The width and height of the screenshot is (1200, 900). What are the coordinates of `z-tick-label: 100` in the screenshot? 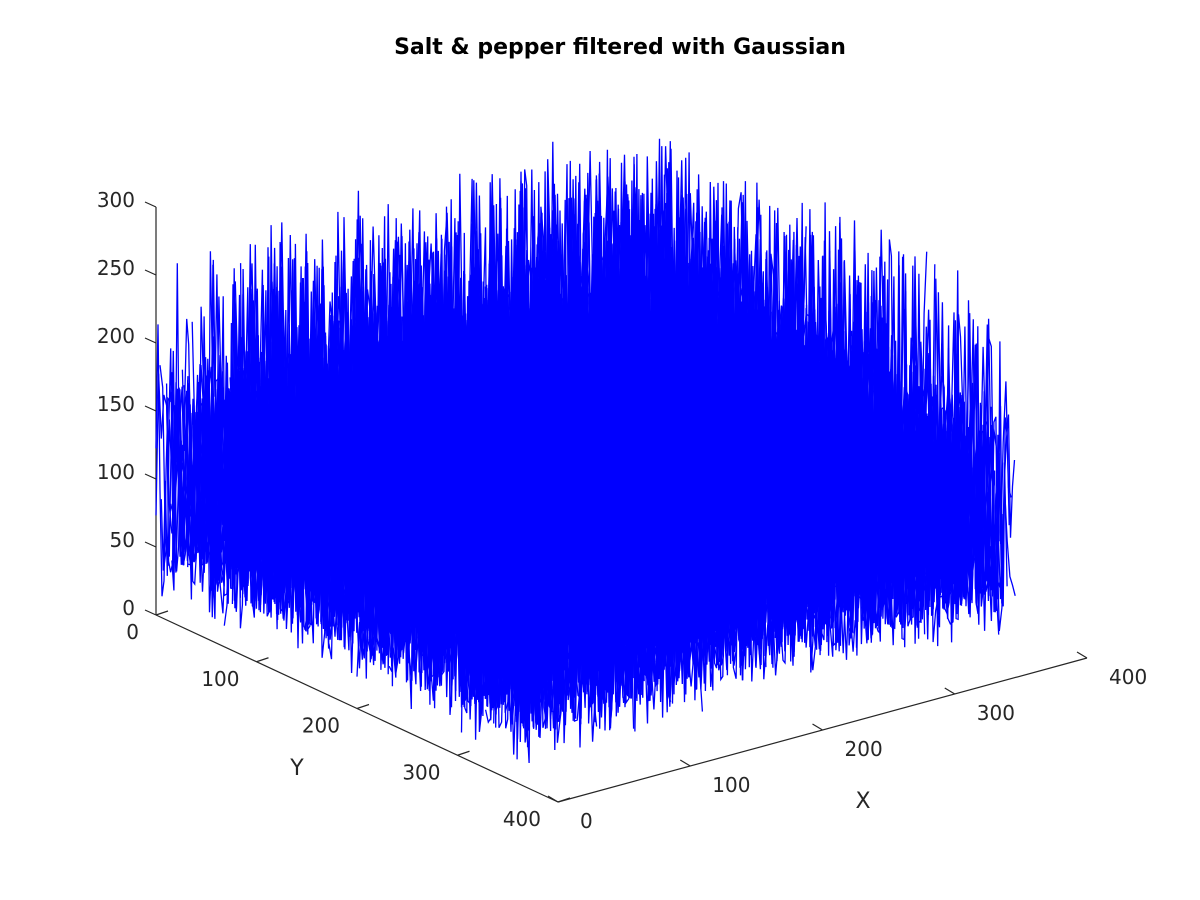 It's located at (116, 472).